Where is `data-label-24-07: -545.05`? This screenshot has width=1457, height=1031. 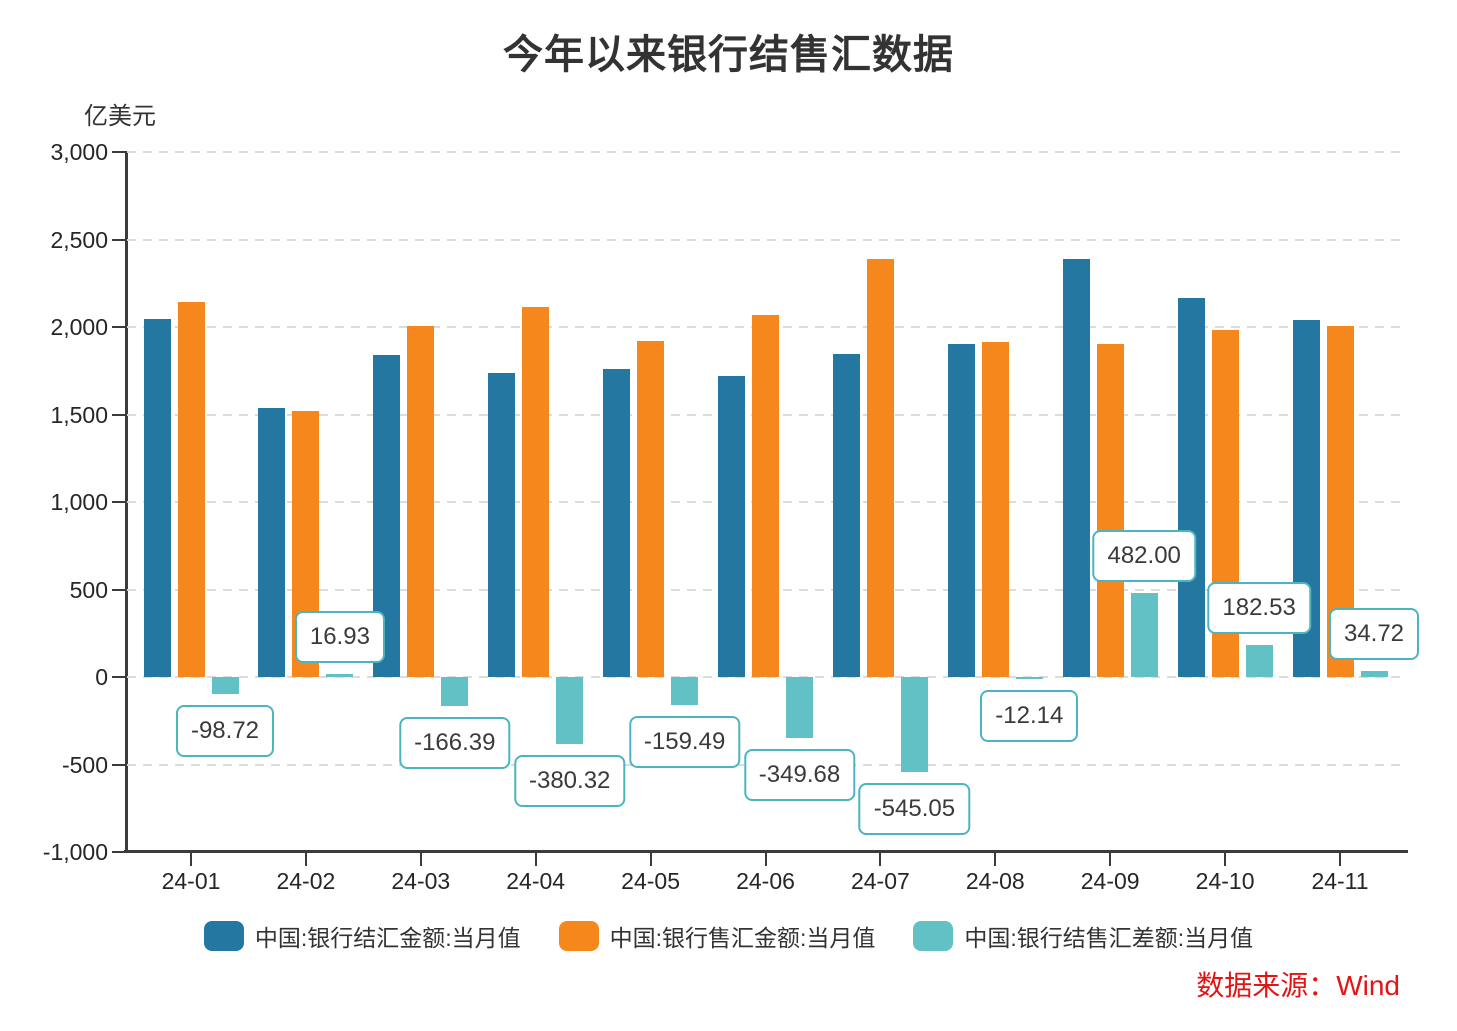
data-label-24-07: -545.05 is located at coordinates (914, 809).